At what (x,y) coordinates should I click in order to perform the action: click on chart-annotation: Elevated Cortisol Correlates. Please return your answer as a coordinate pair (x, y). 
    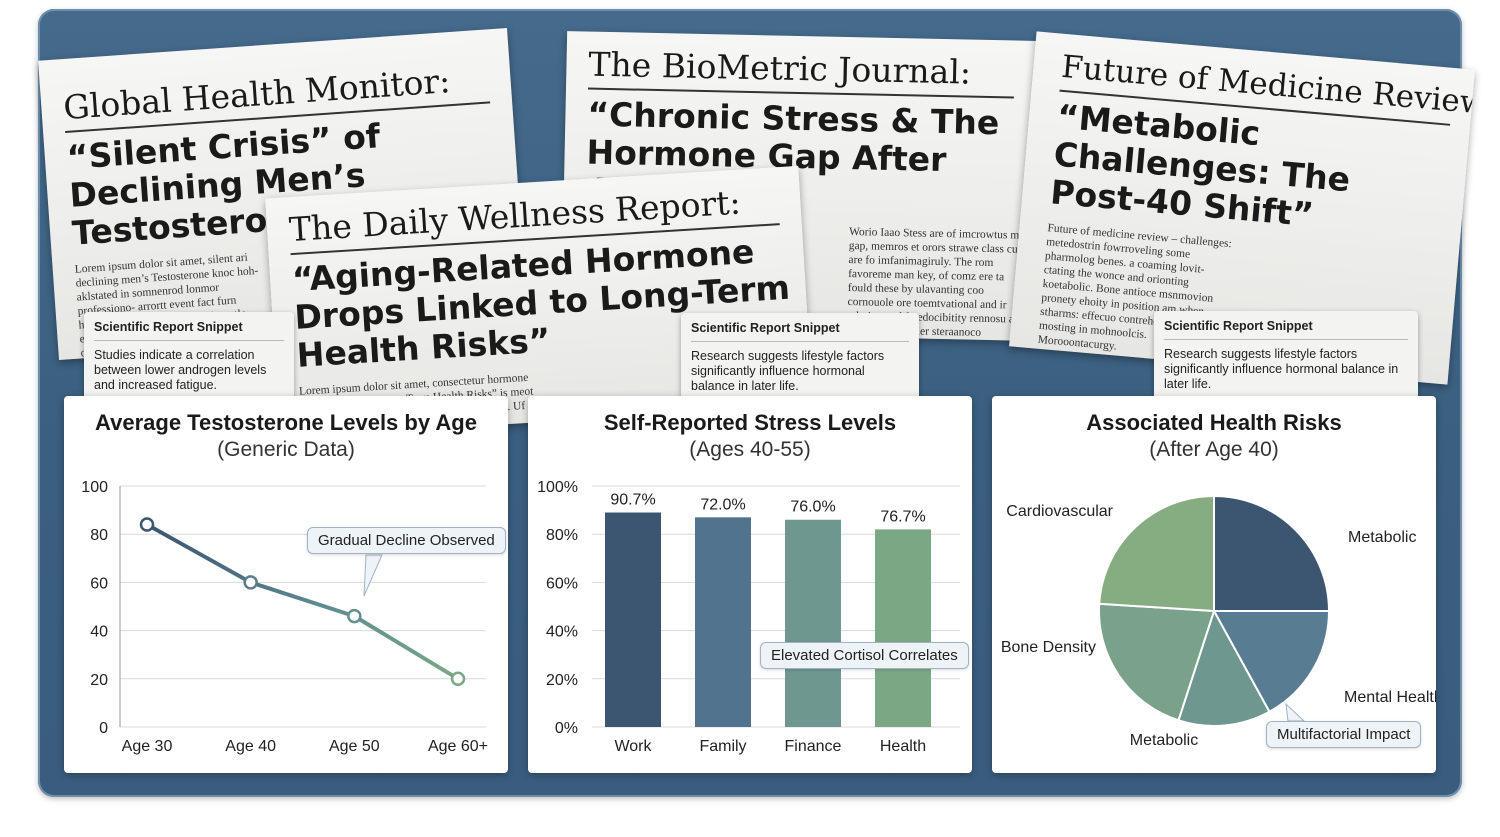
    Looking at the image, I should click on (864, 655).